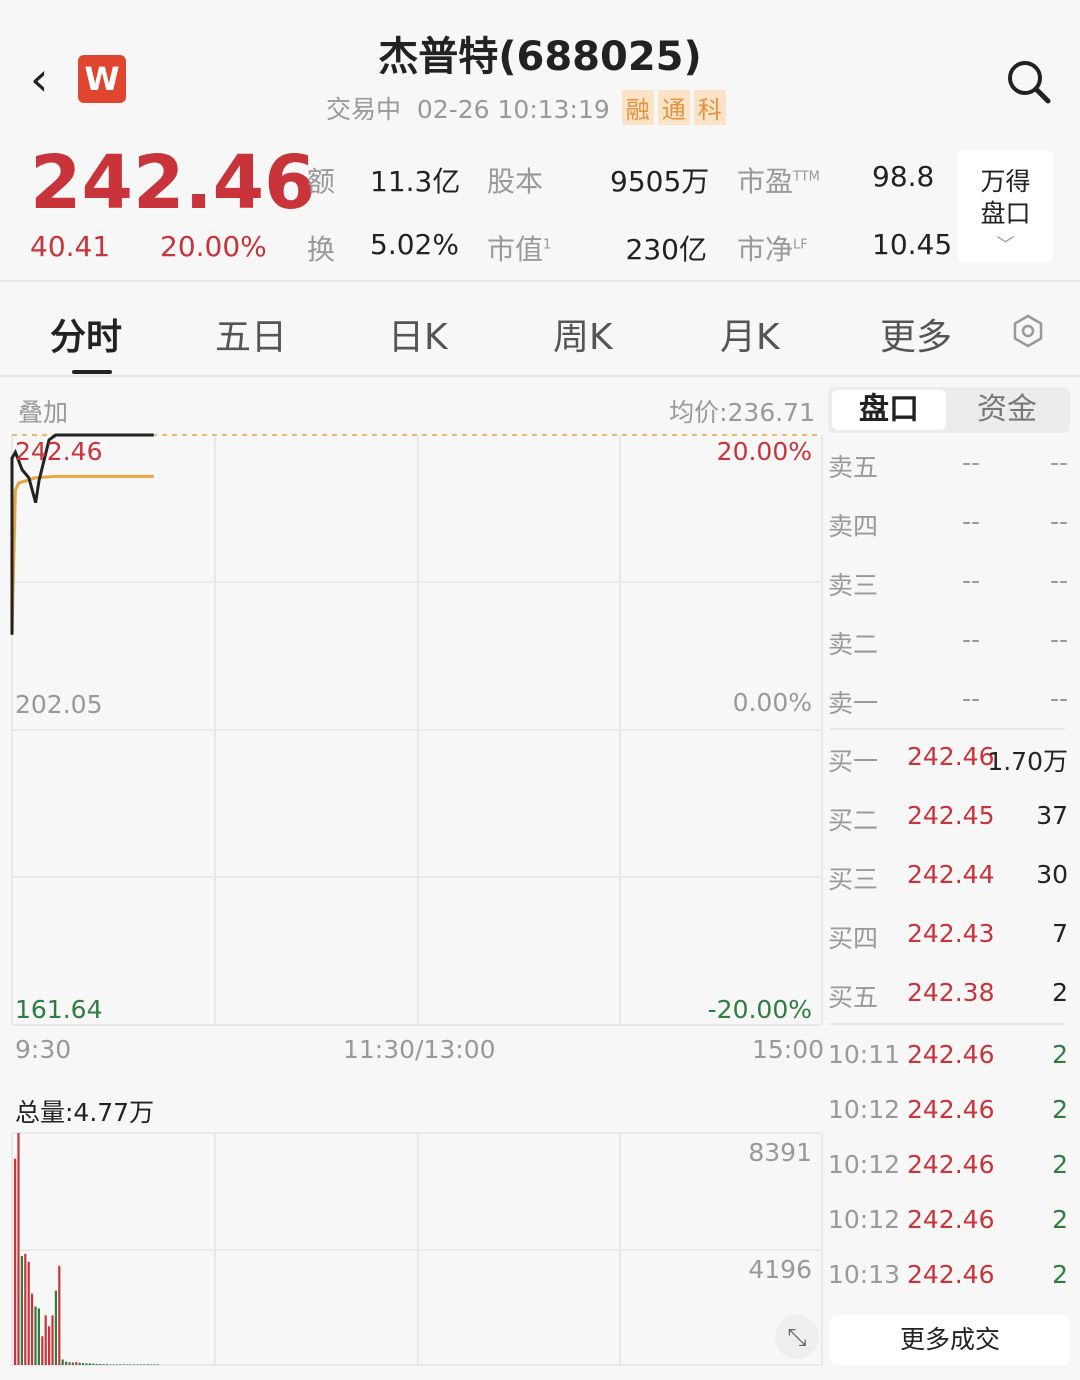  Describe the element at coordinates (780, 1269) in the screenshot. I see `vol-label-mid: 4196` at that location.